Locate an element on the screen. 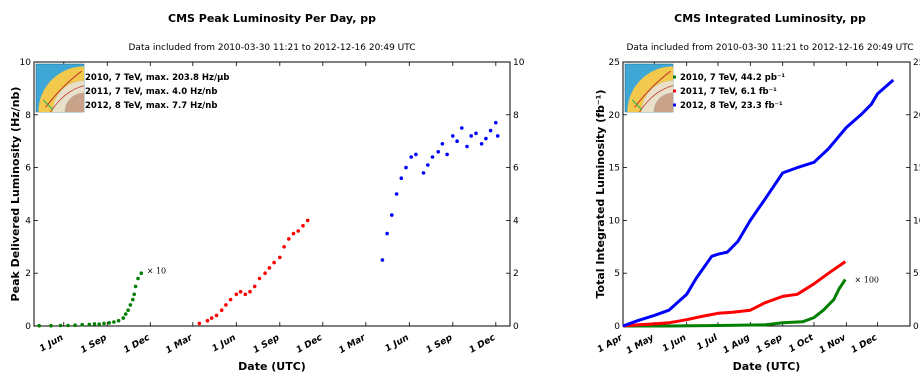 The height and width of the screenshot is (374, 920). y-tick-label-right: 4 is located at coordinates (516, 221).